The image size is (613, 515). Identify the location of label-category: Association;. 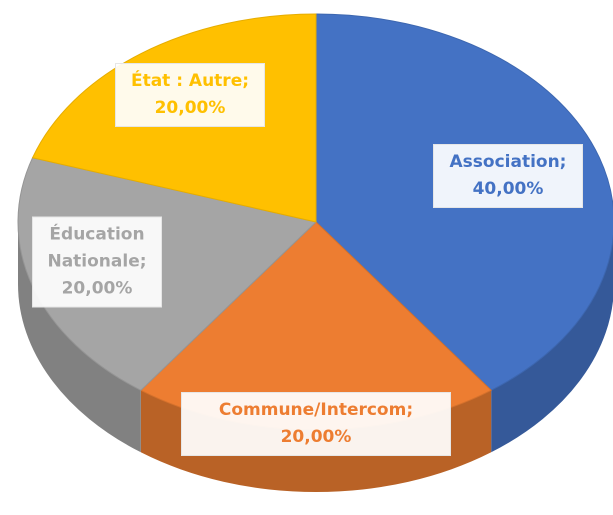
(508, 162).